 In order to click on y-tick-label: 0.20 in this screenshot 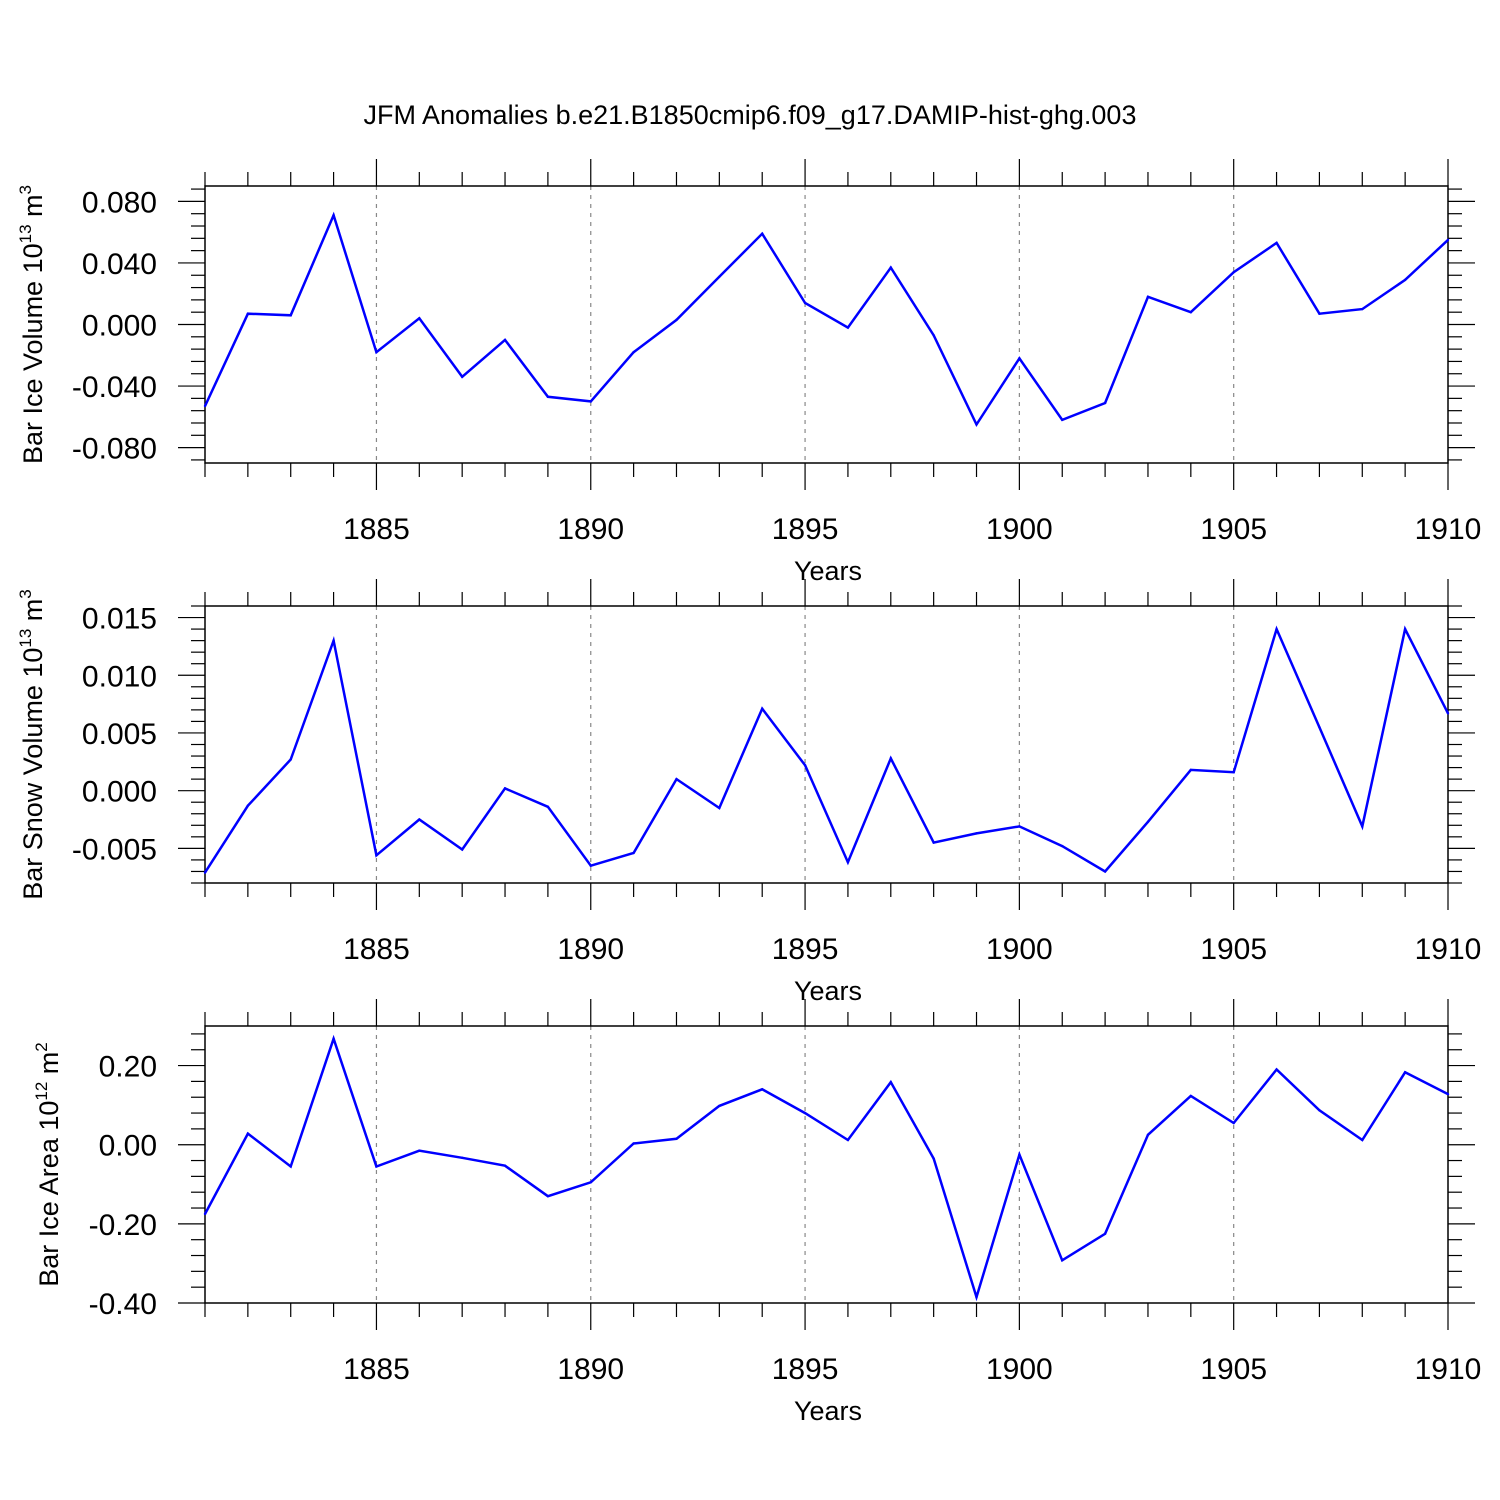, I will do `click(128, 1067)`.